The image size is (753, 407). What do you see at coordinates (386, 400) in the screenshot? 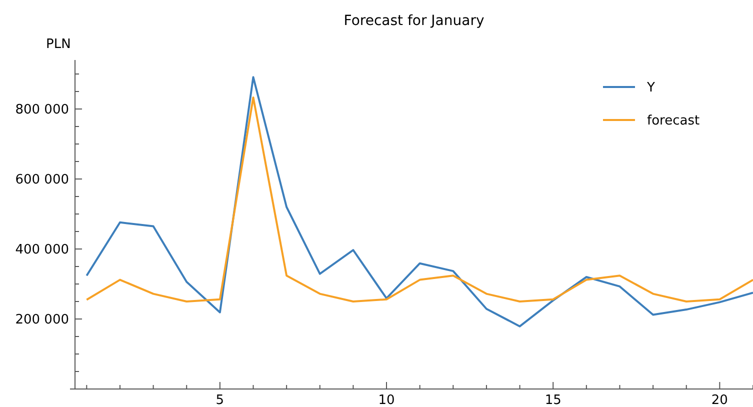
I see `x-tick-label: 10` at bounding box center [386, 400].